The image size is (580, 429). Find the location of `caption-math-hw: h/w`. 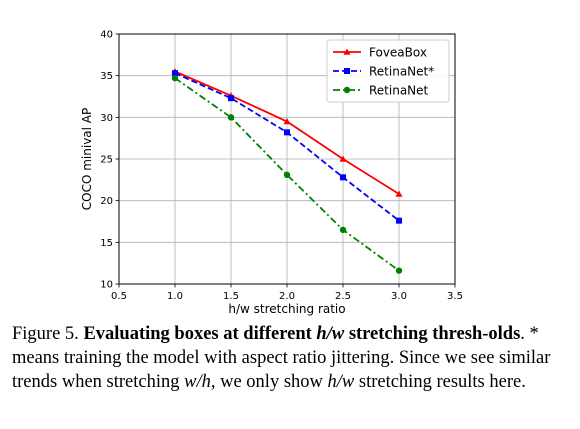

caption-math-hw: h/w is located at coordinates (341, 382).